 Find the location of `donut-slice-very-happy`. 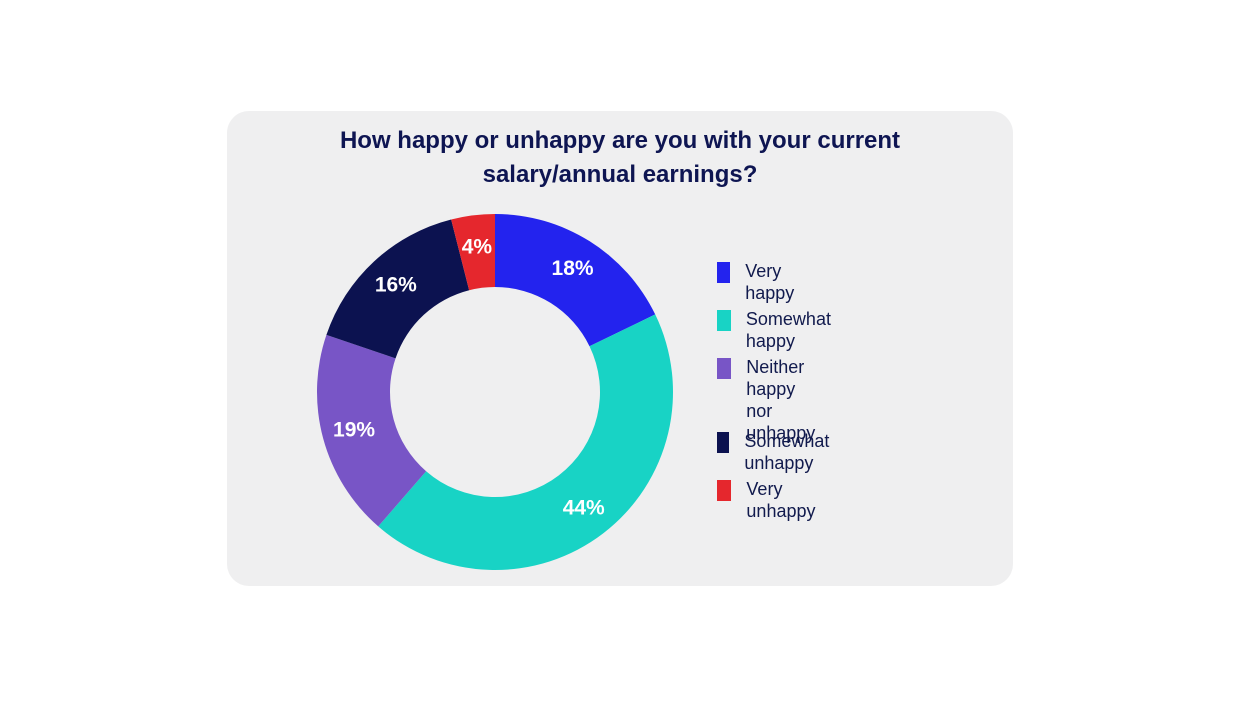

donut-slice-very-happy is located at coordinates (575, 280).